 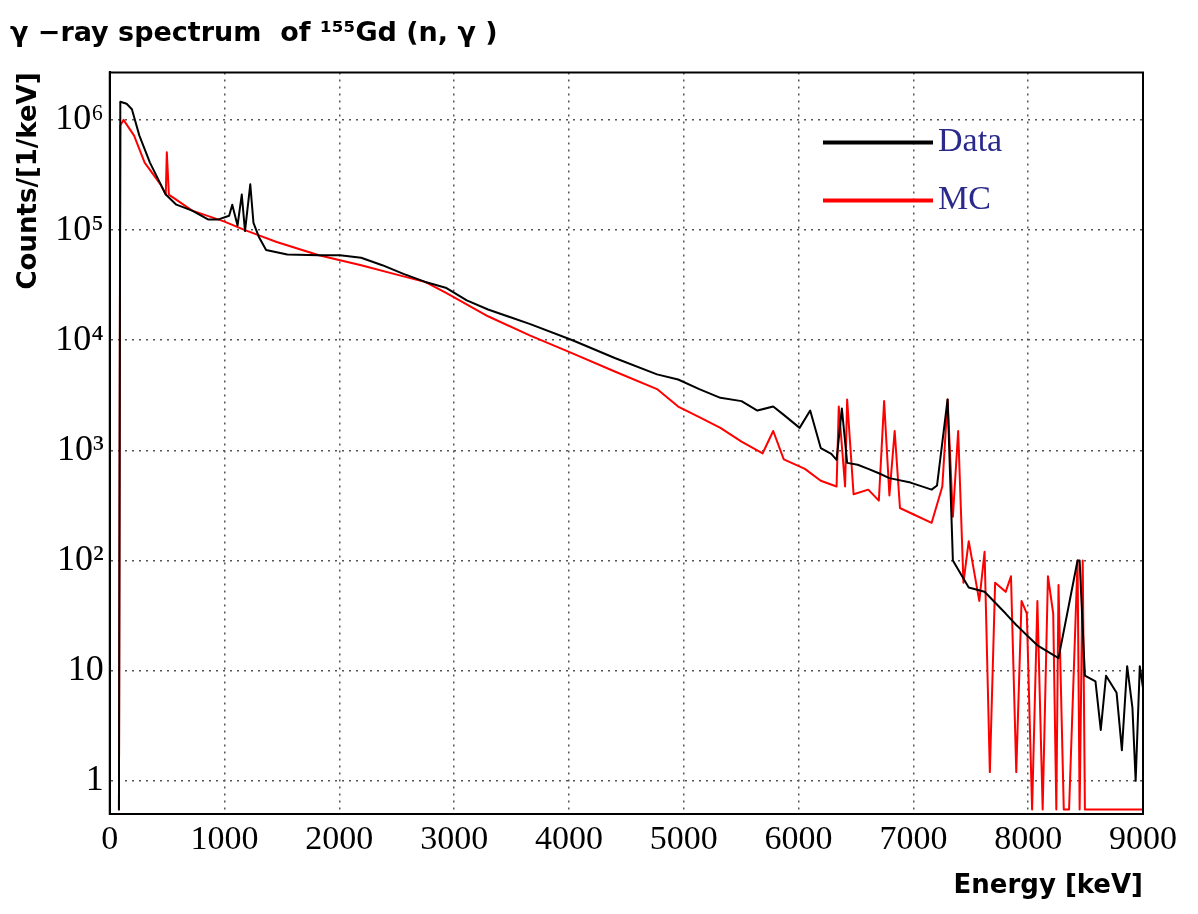 I want to click on y-axis-title: Counts/[1/keV], so click(x=27, y=181).